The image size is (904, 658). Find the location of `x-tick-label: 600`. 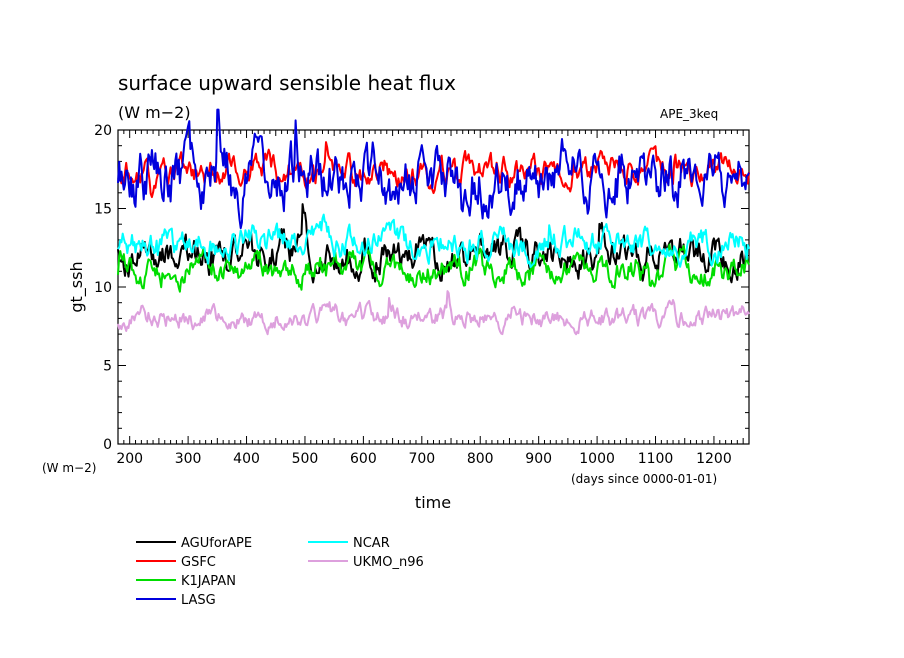

x-tick-label: 600 is located at coordinates (363, 459).